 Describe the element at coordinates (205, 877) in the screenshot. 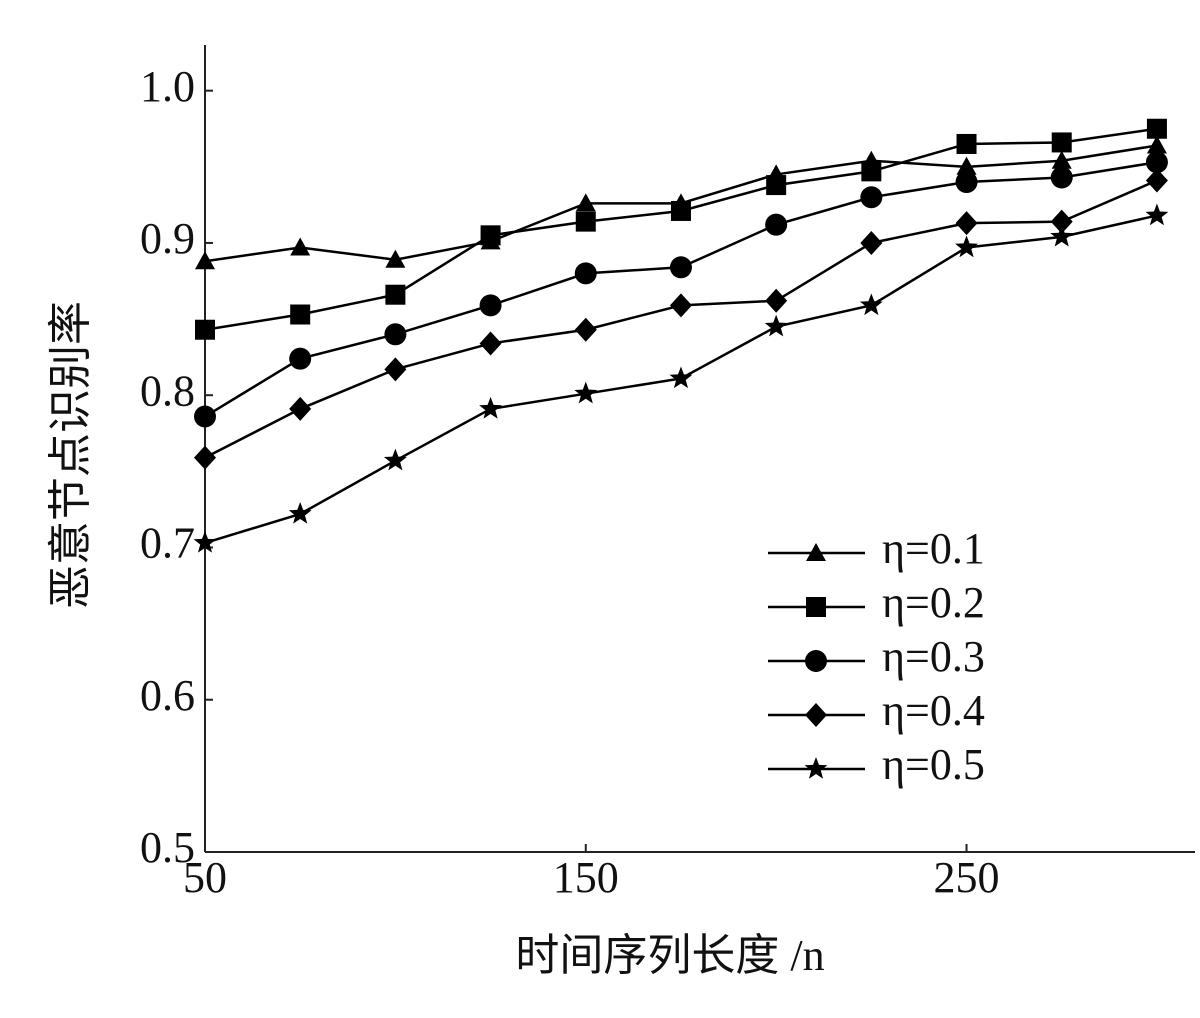

I see `x-tick-label: 50` at that location.